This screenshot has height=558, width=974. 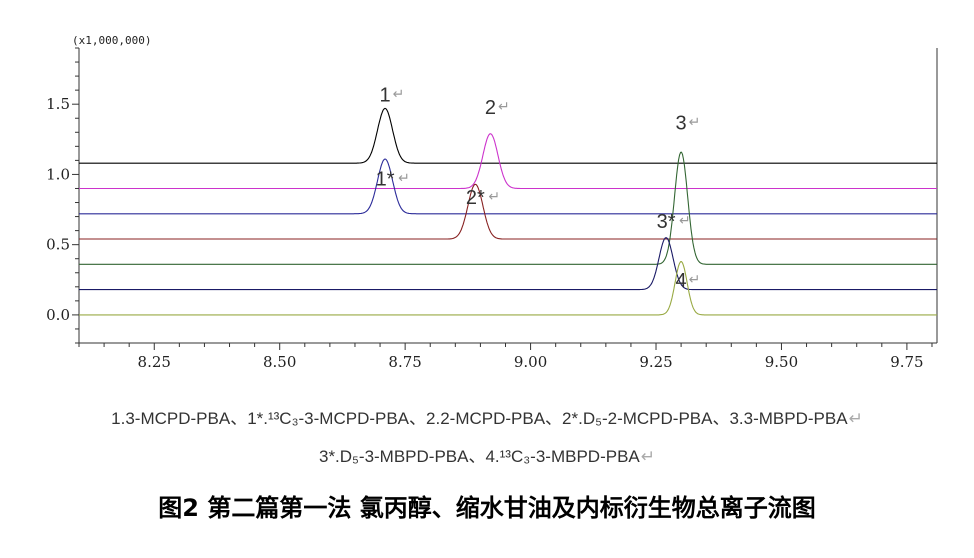 What do you see at coordinates (58, 104) in the screenshot?
I see `y-tick-label: 1.5` at bounding box center [58, 104].